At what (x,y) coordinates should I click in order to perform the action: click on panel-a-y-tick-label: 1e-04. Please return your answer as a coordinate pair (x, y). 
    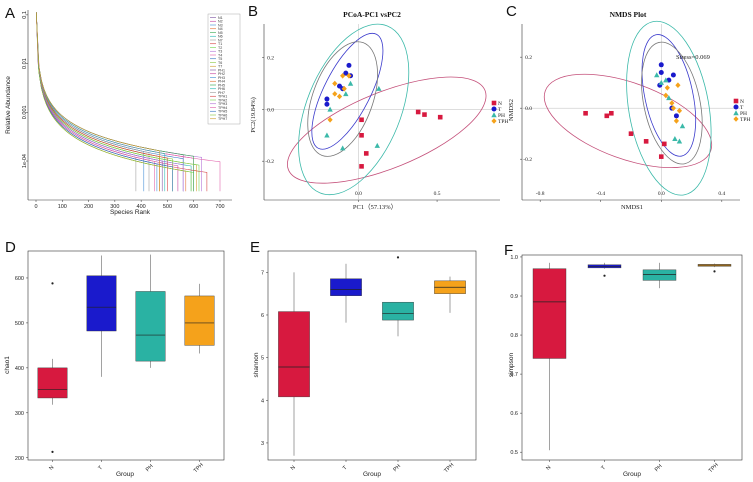
    Looking at the image, I should click on (25, 161).